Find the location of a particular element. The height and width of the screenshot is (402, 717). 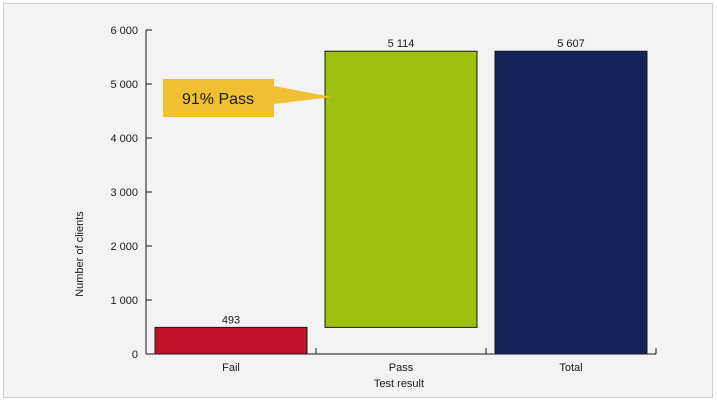

x-tick-labels: Fail Pass Total is located at coordinates (402, 368).